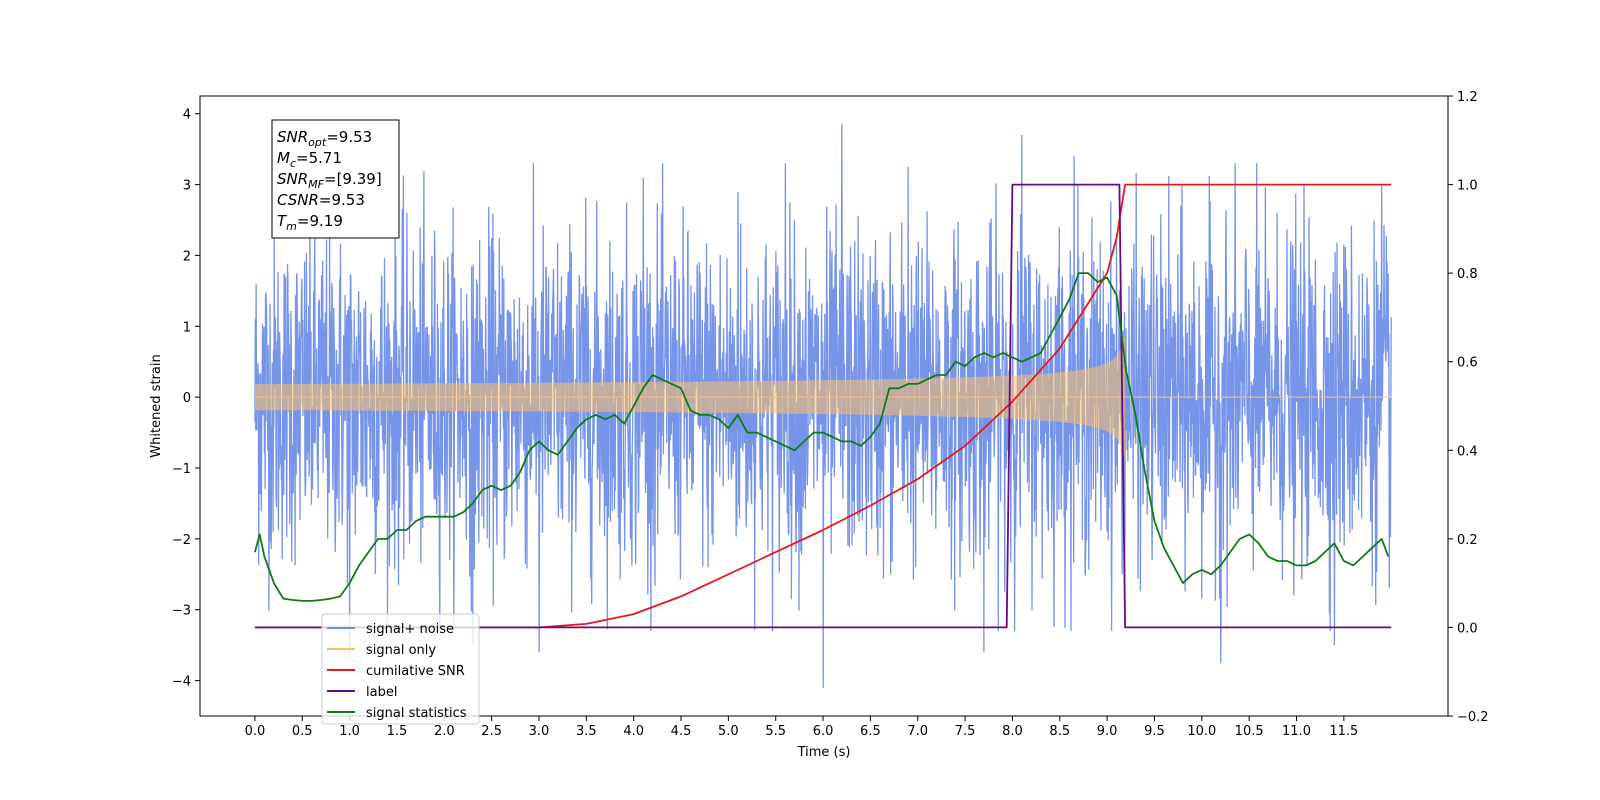 Image resolution: width=1600 pixels, height=800 pixels. I want to click on legend-entry-label: label, so click(381, 692).